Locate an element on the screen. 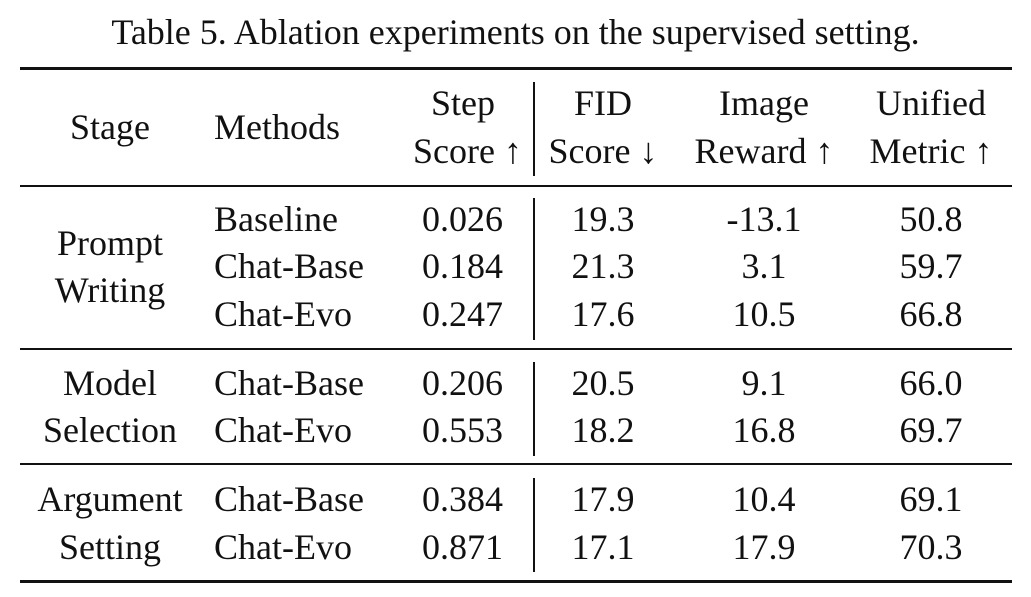 The height and width of the screenshot is (597, 1031). step-score-cell: 0.026 is located at coordinates (462, 219).